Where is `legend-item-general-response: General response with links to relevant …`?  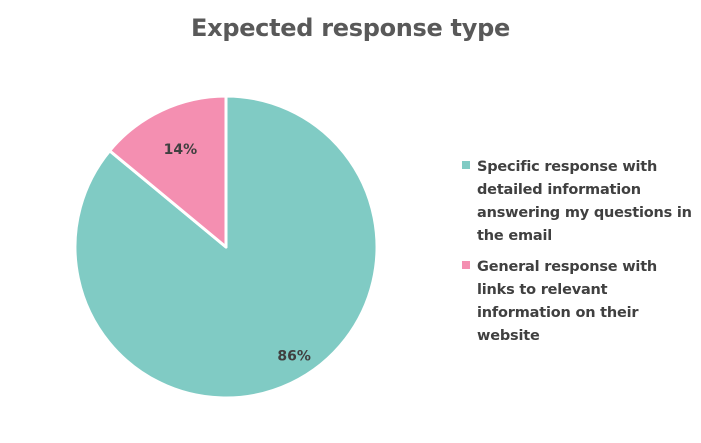
legend-item-general-response: General response with links to relevant … is located at coordinates (577, 302).